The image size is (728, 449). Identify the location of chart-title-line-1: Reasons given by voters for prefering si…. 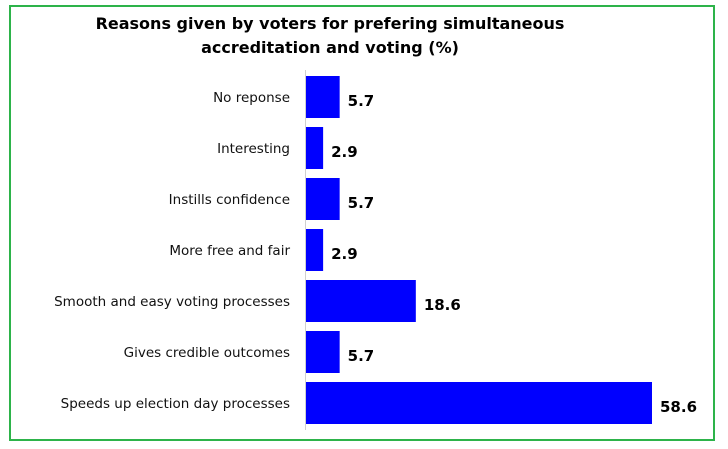
(330, 23).